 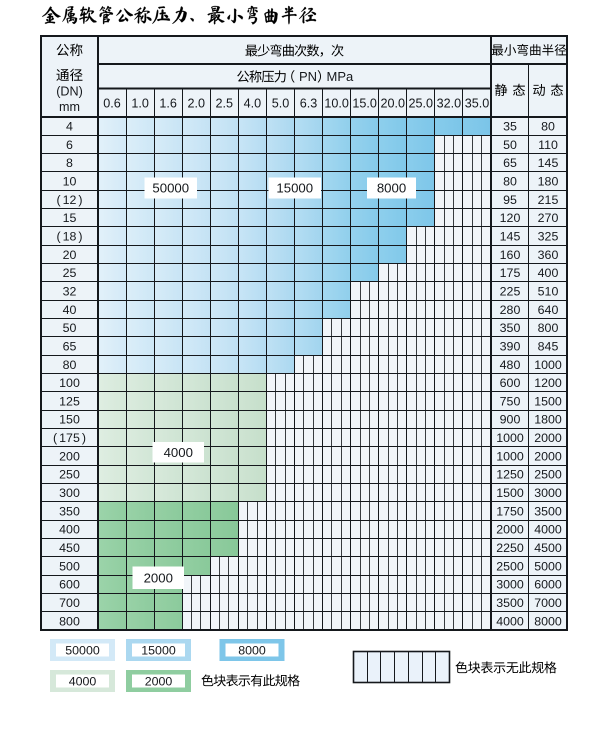 I want to click on svg-text: 2.0, so click(x=196, y=104).